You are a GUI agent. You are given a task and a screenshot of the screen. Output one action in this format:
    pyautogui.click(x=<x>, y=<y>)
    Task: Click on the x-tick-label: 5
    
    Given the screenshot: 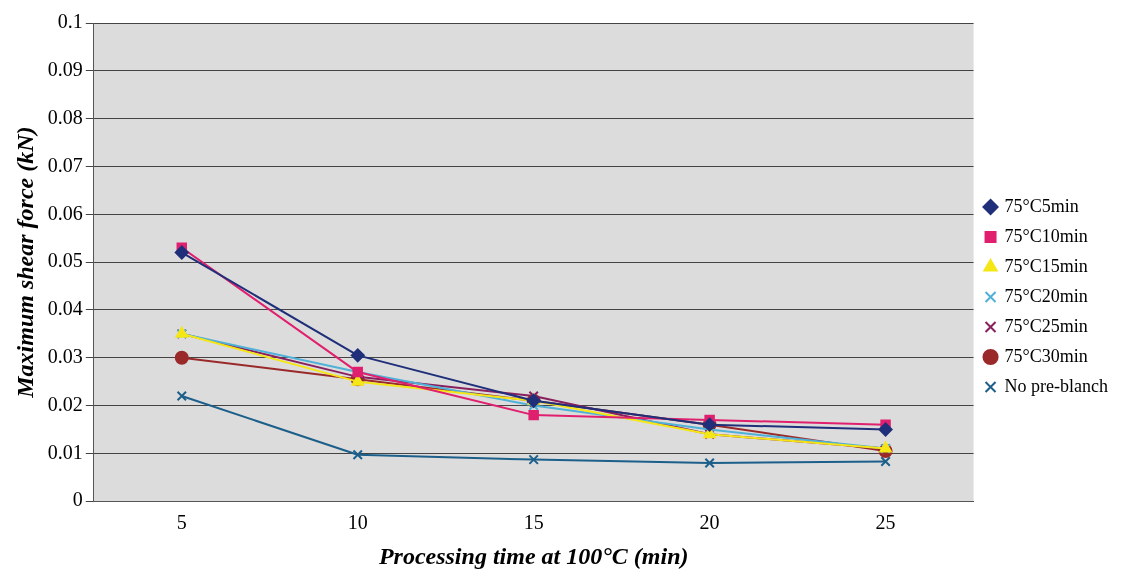 What is the action you would take?
    pyautogui.click(x=181, y=522)
    